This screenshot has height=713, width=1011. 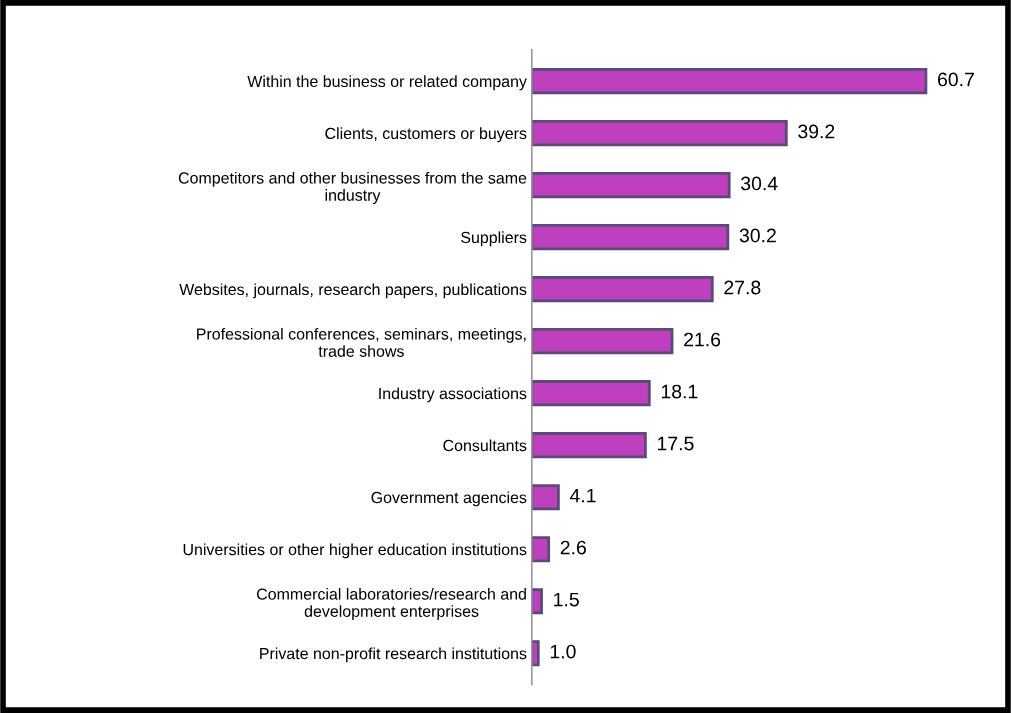 What do you see at coordinates (759, 183) in the screenshot?
I see `data-label: 30.4` at bounding box center [759, 183].